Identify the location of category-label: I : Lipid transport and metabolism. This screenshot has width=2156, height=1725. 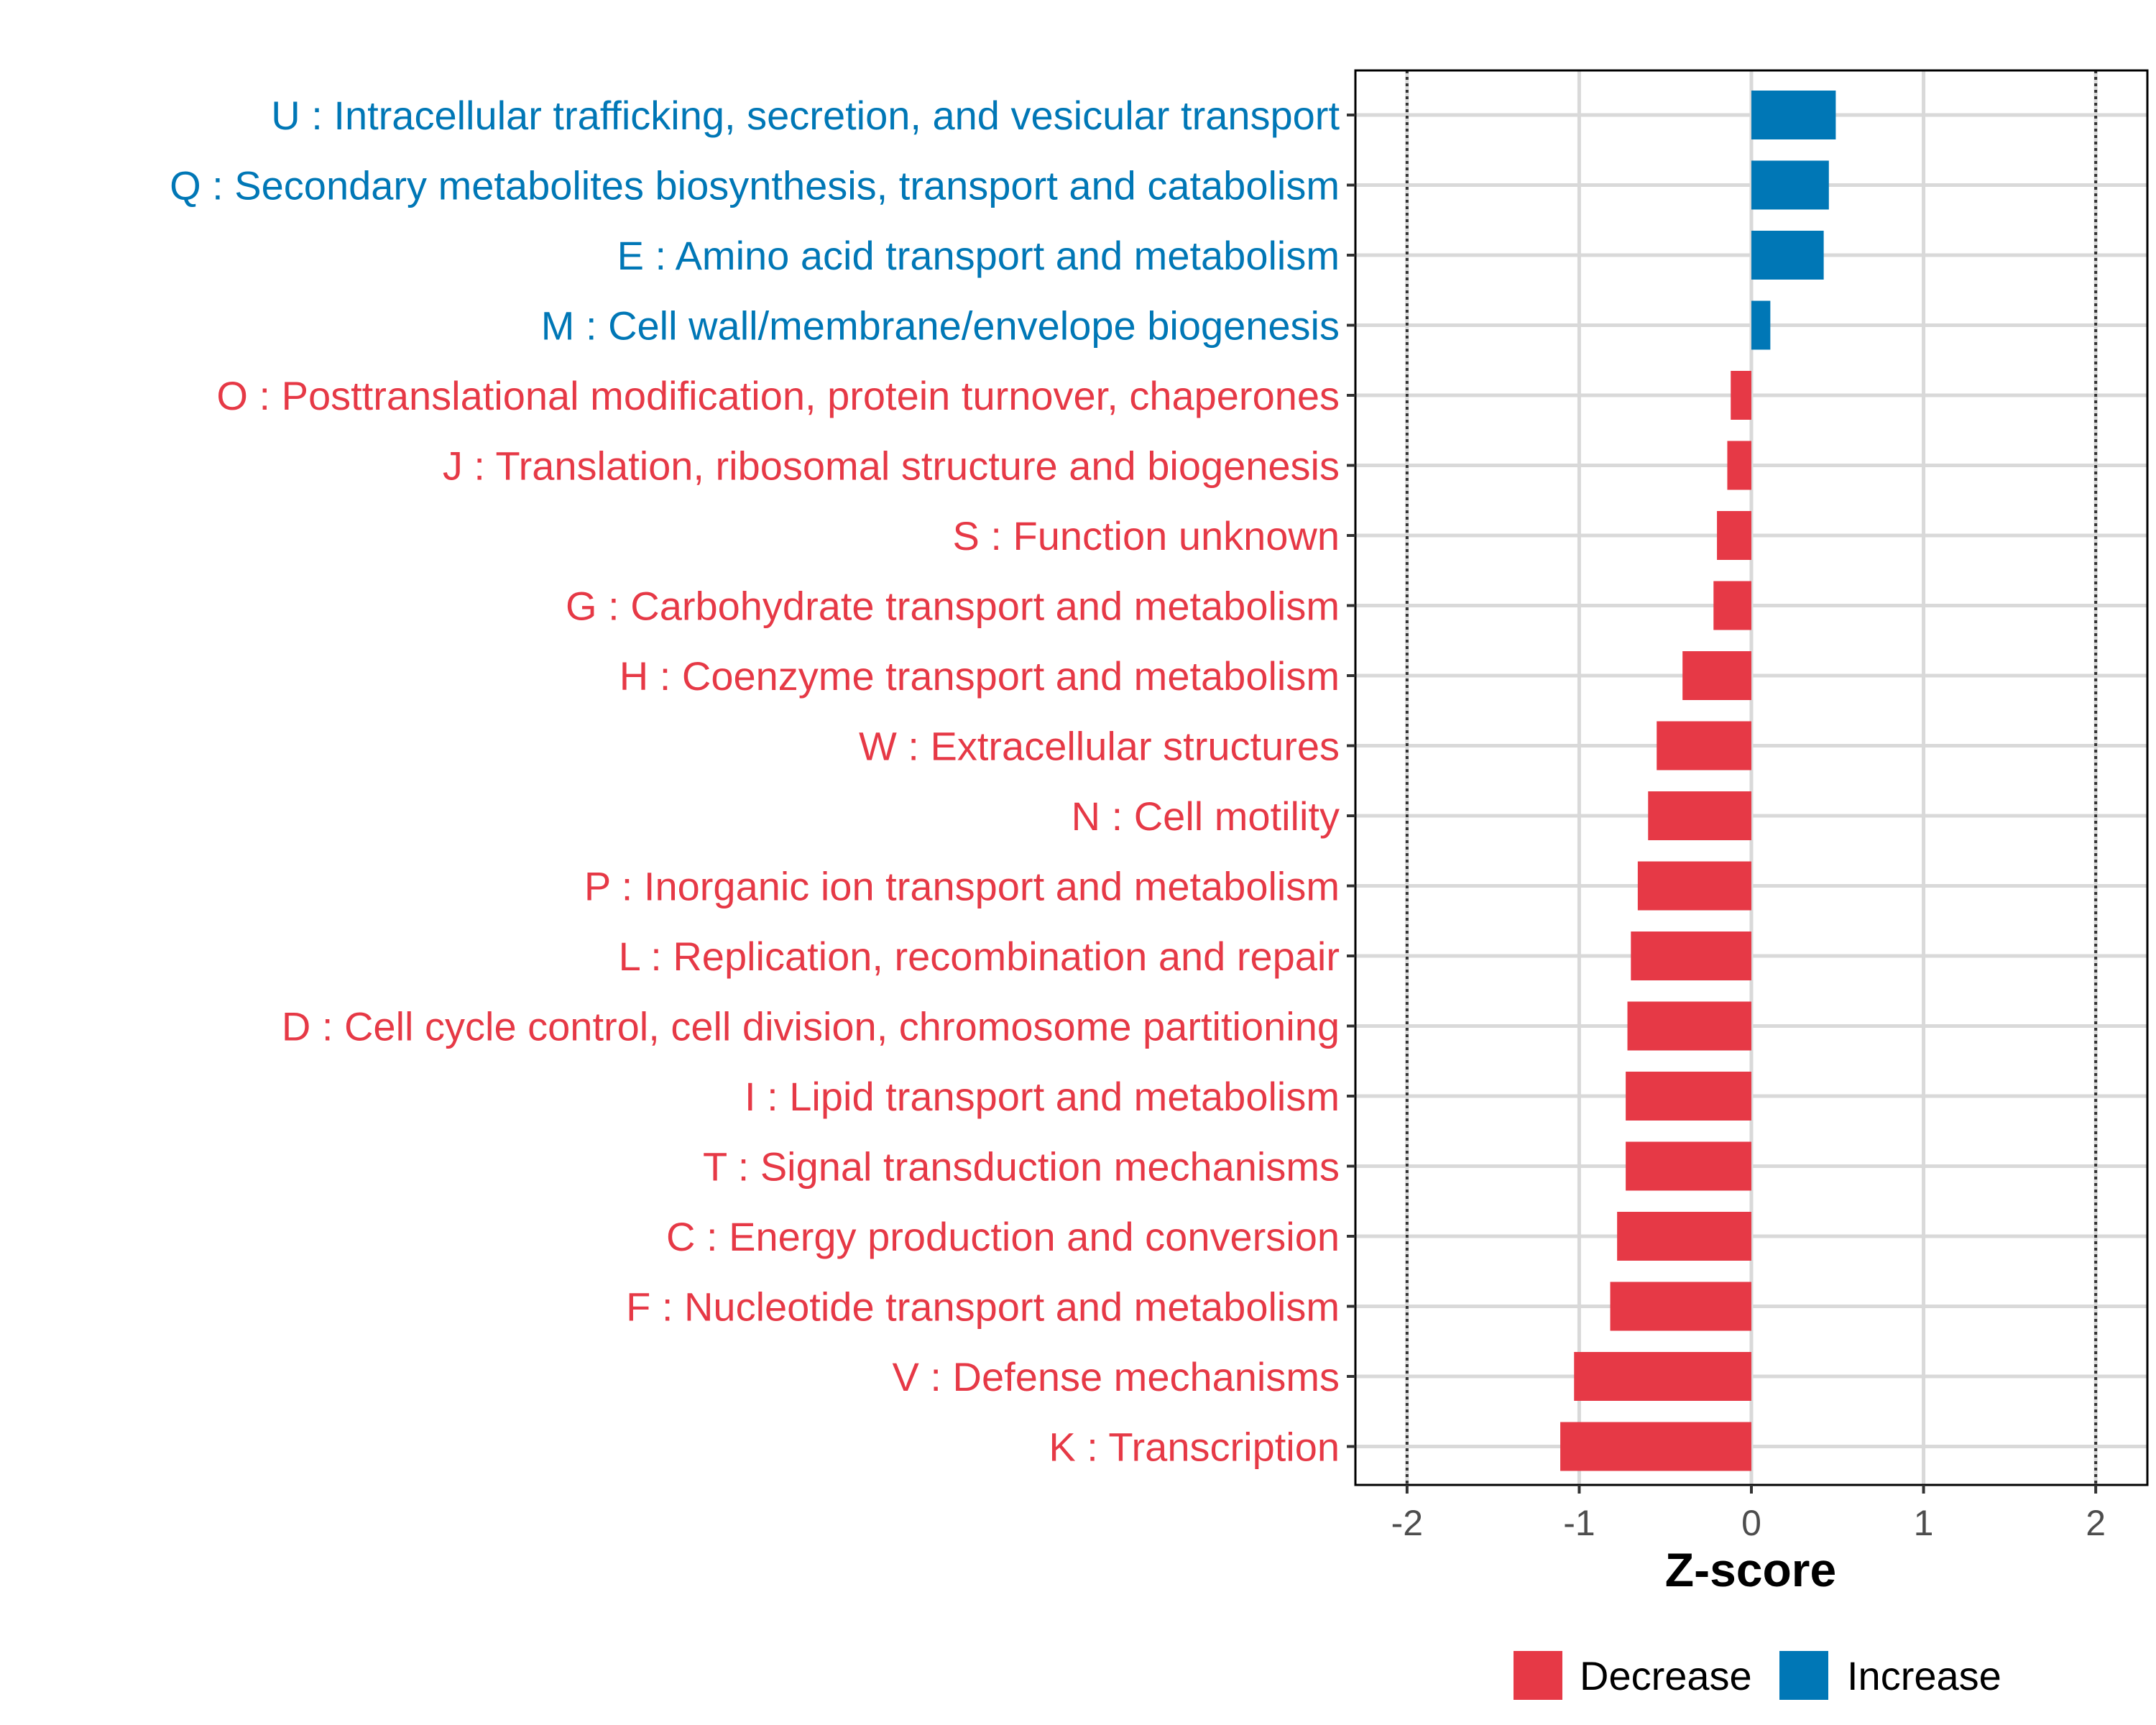
(1043, 1096).